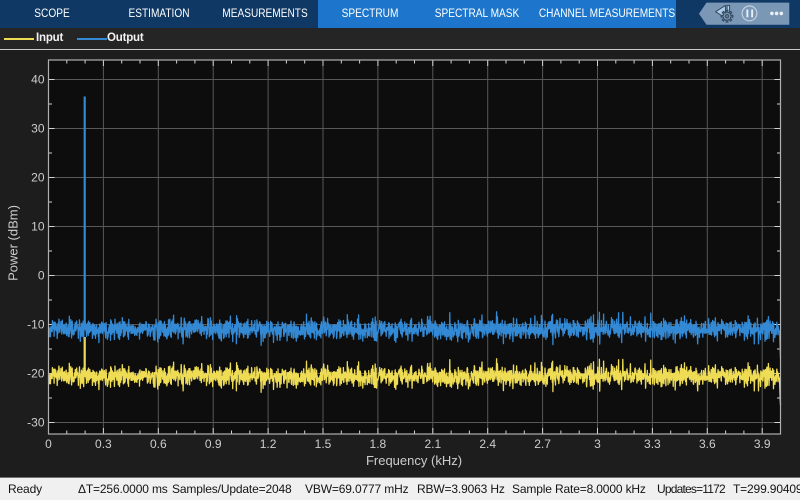 The image size is (800, 500). Describe the element at coordinates (103, 444) in the screenshot. I see `svg-text: 0.3` at that location.